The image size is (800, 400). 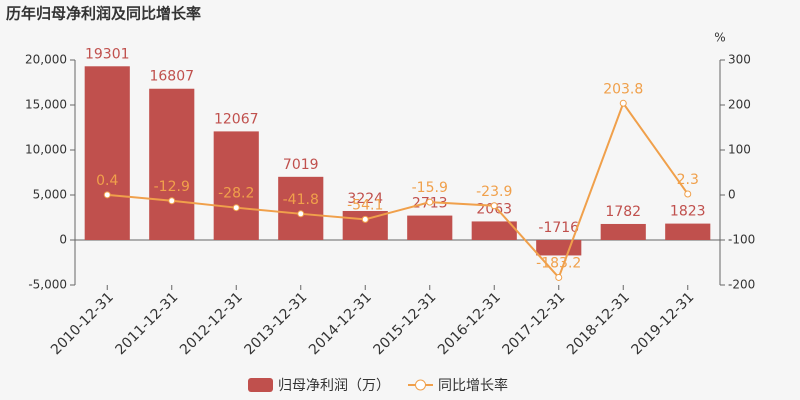 I want to click on bar-value-label: 3224, so click(x=365, y=199).